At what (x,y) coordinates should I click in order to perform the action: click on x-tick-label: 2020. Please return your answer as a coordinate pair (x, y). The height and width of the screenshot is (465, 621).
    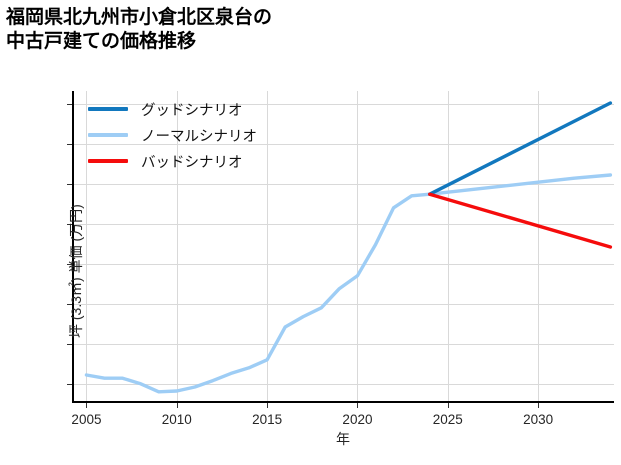
    Looking at the image, I should click on (357, 419).